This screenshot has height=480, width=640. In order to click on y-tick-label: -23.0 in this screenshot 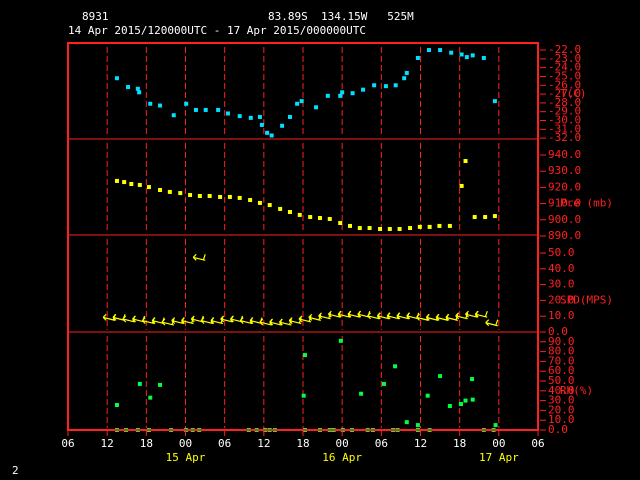, I will do `click(564, 58)`.